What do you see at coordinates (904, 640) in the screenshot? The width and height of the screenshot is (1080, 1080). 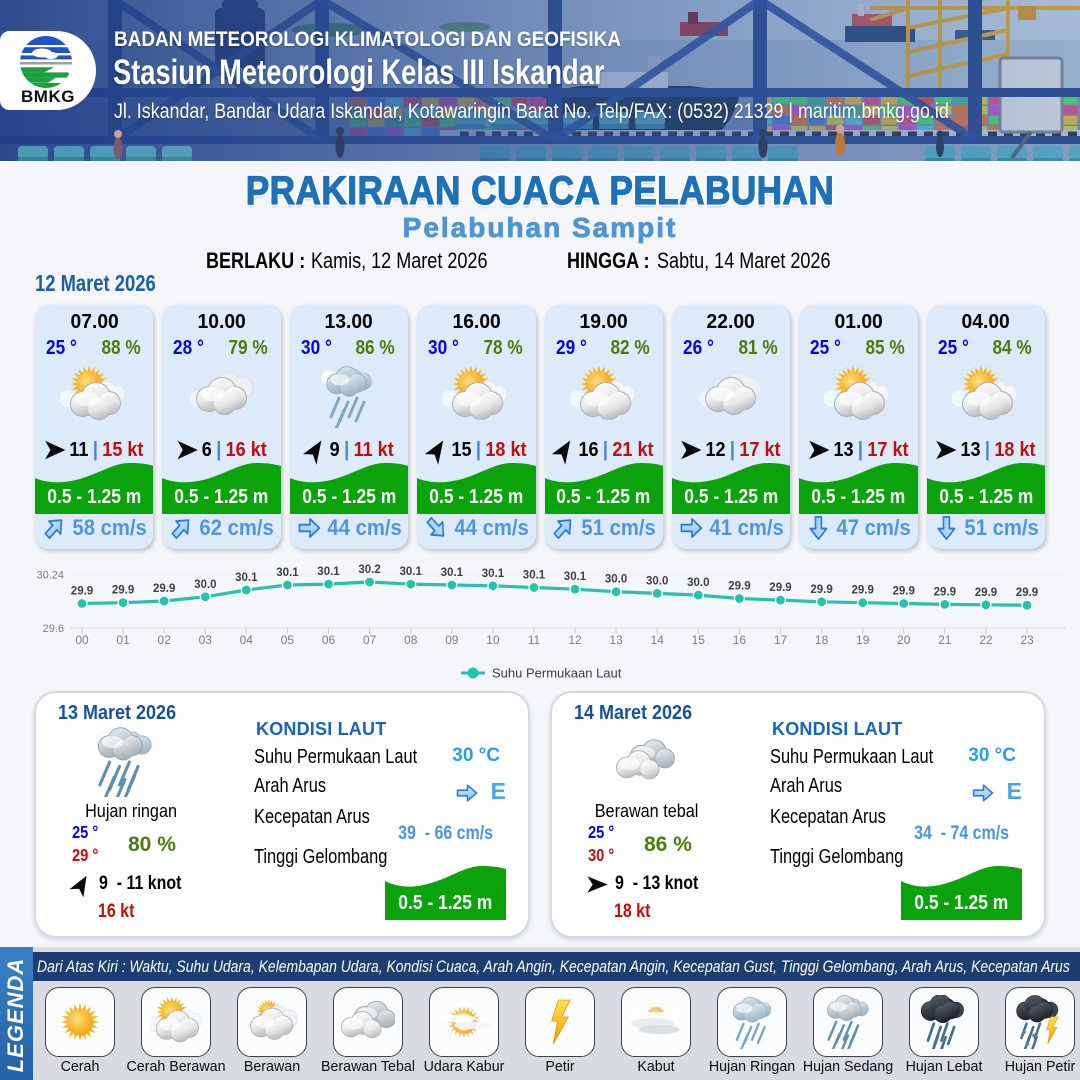 I see `svg-text: 20` at bounding box center [904, 640].